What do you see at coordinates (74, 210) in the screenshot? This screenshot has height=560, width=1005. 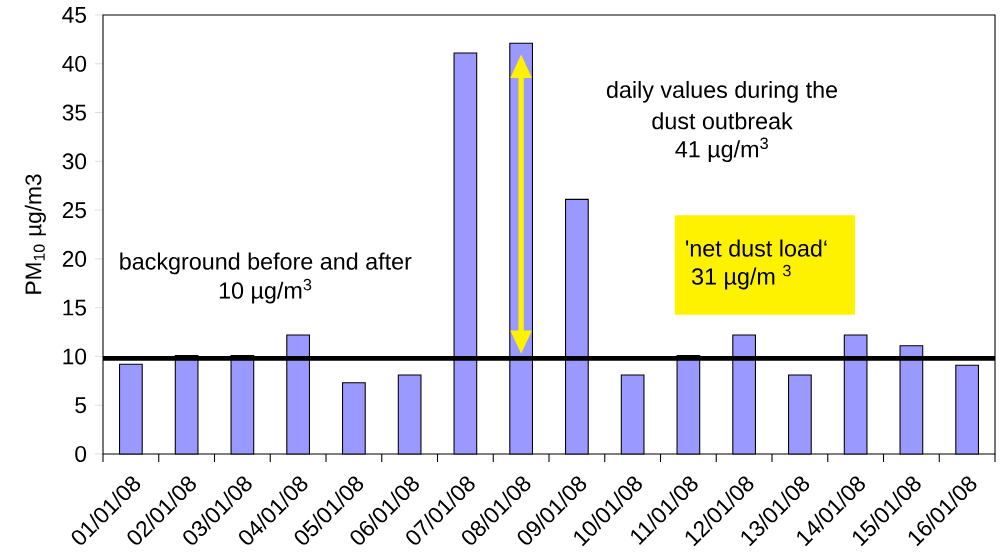 I see `y-tick-label: 25` at bounding box center [74, 210].